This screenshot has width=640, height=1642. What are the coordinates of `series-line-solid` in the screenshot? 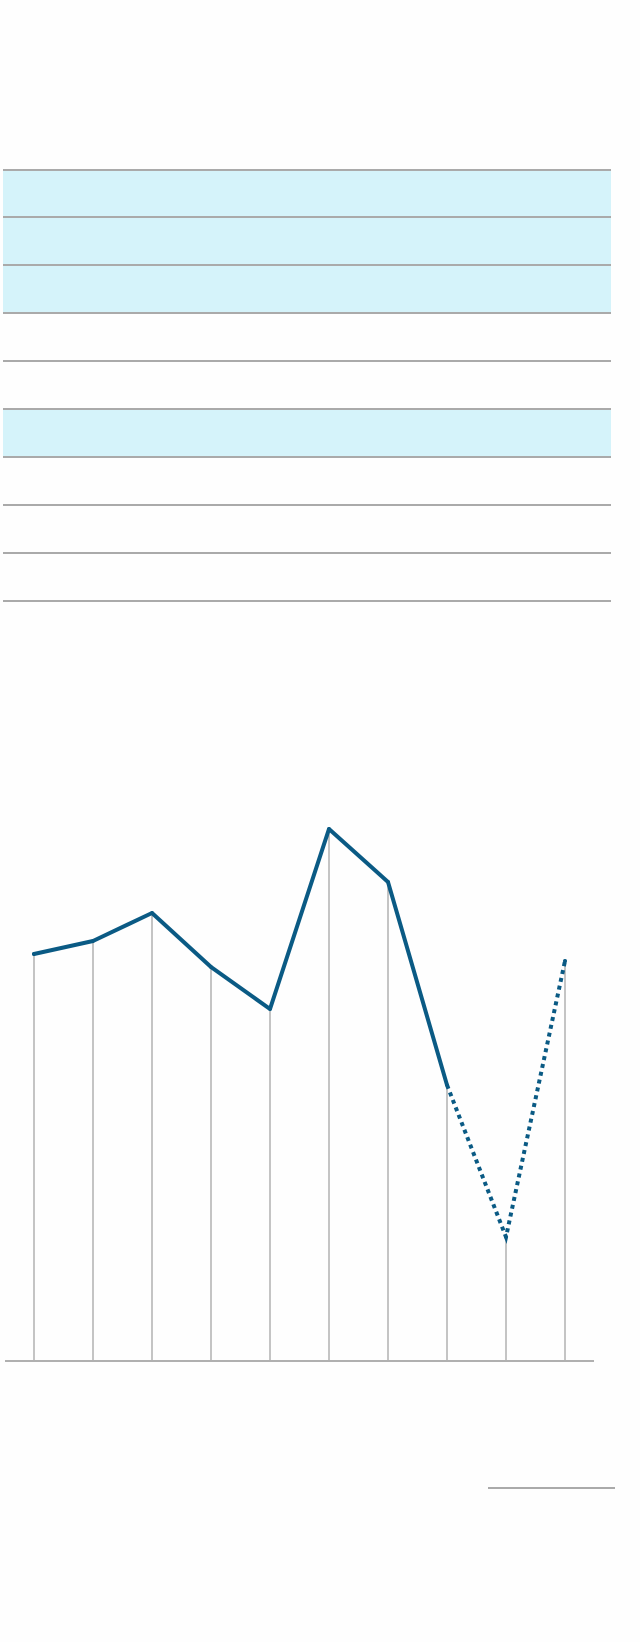 It's located at (240, 957).